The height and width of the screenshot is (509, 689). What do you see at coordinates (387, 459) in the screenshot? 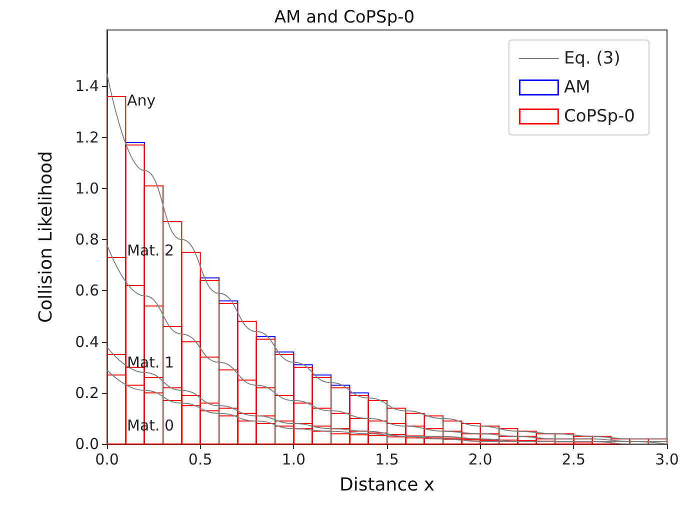
I see `x-tick-label: 1.5` at bounding box center [387, 459].